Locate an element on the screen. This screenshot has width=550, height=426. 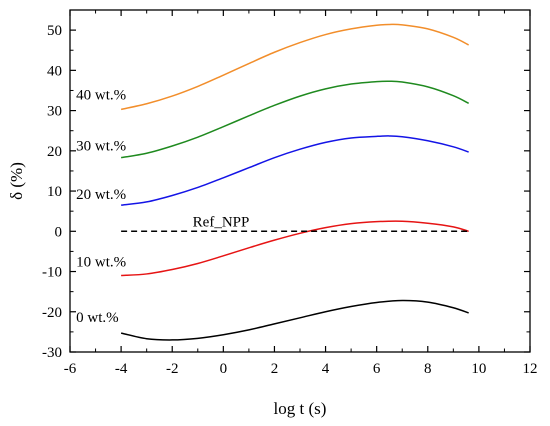
series-line-0-wt is located at coordinates (294, 320).